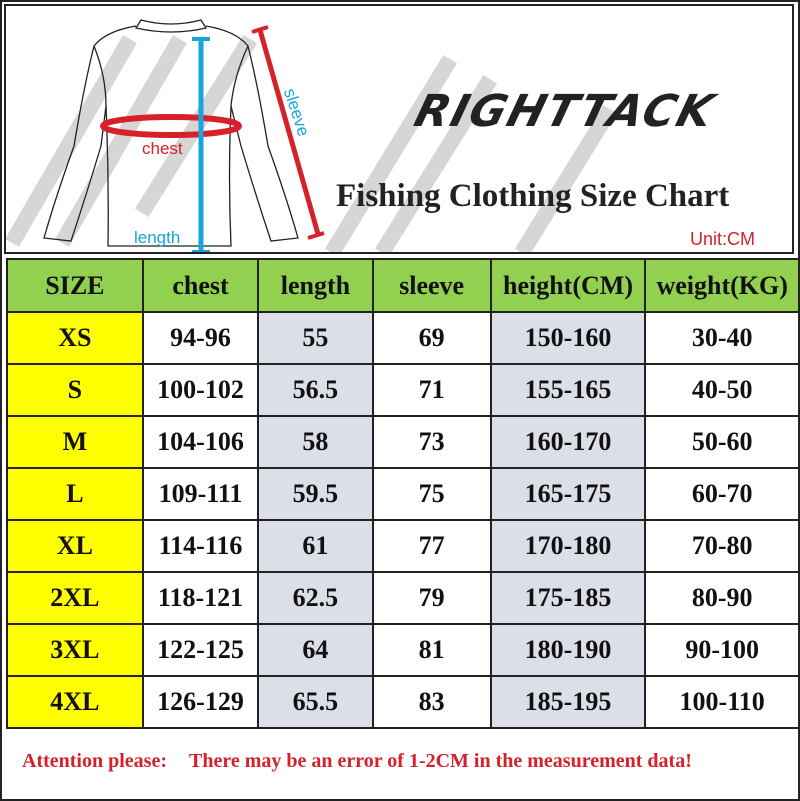 This screenshot has height=801, width=800. Describe the element at coordinates (171, 126) in the screenshot. I see `chest-measure-line` at that location.